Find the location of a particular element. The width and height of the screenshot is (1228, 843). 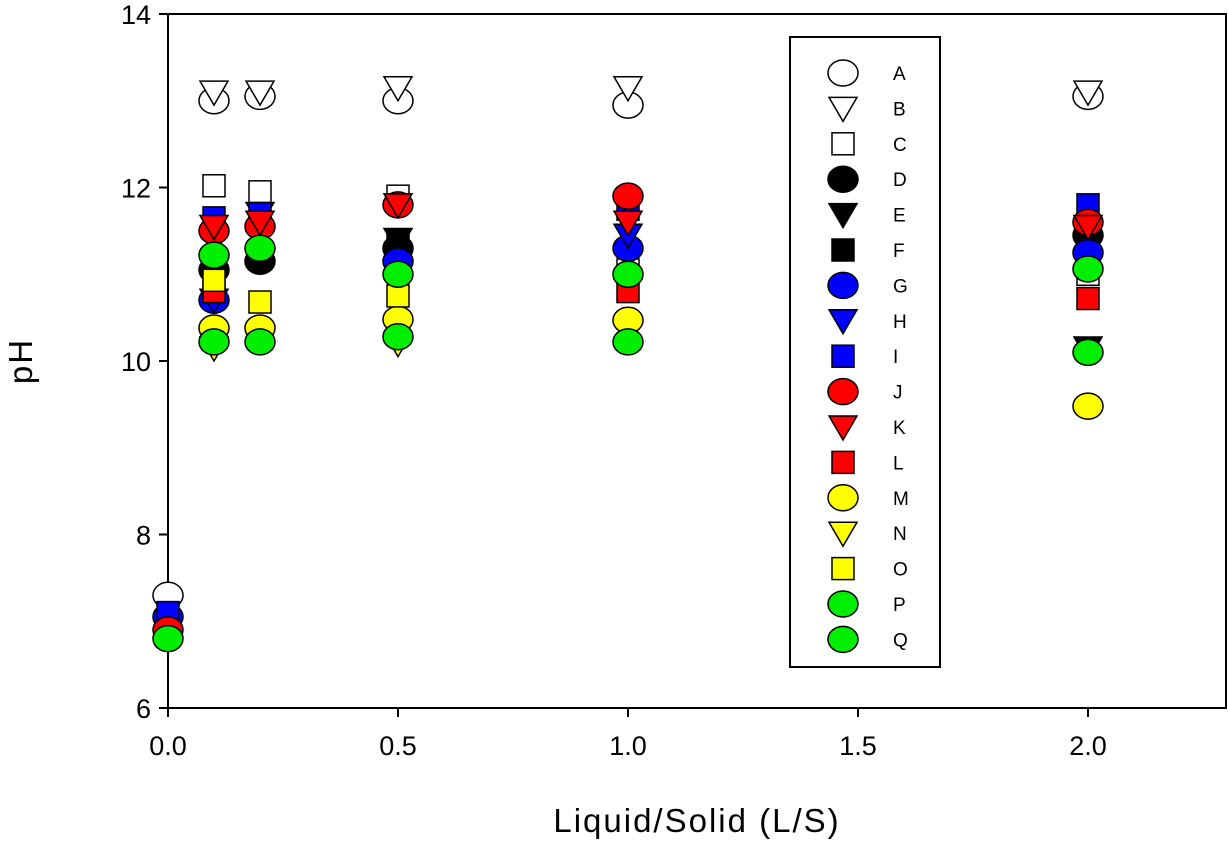

legend-item-p: P is located at coordinates (866, 604).